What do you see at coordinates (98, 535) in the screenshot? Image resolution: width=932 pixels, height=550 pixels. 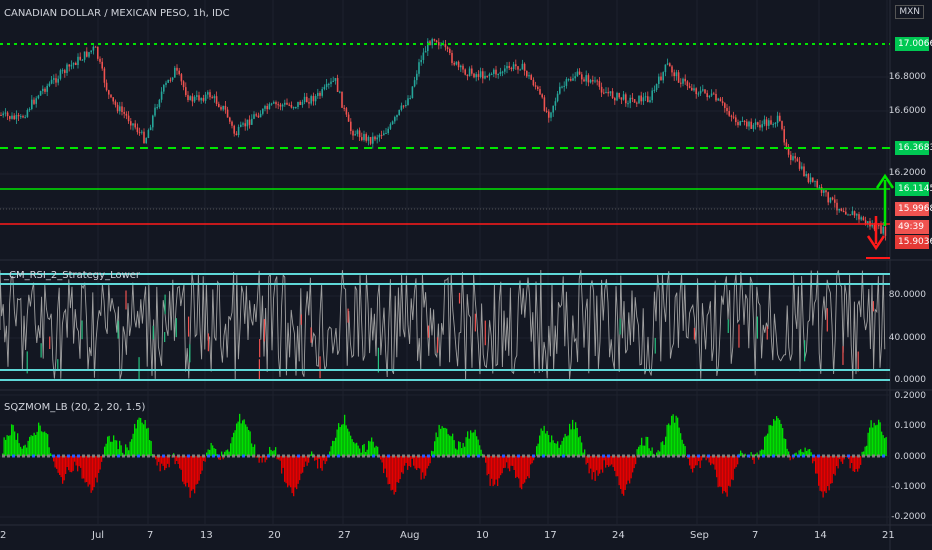 I see `x-tick: Jul` at bounding box center [98, 535].